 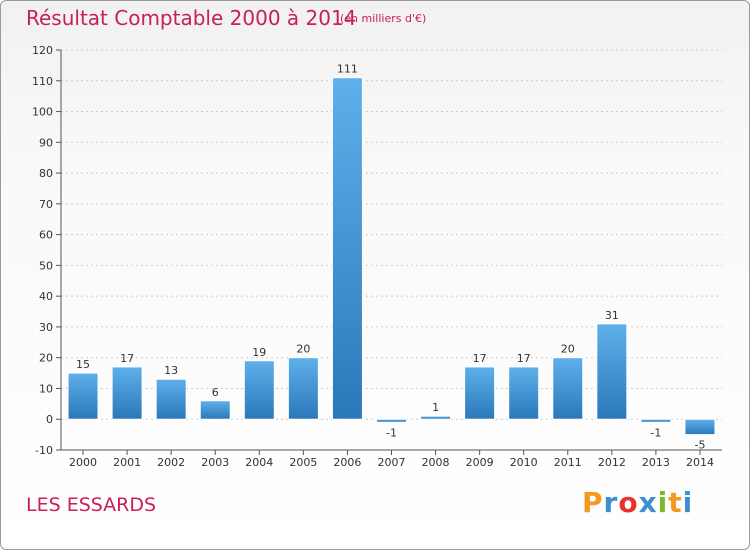 I want to click on data-label: 19, so click(x=259, y=352).